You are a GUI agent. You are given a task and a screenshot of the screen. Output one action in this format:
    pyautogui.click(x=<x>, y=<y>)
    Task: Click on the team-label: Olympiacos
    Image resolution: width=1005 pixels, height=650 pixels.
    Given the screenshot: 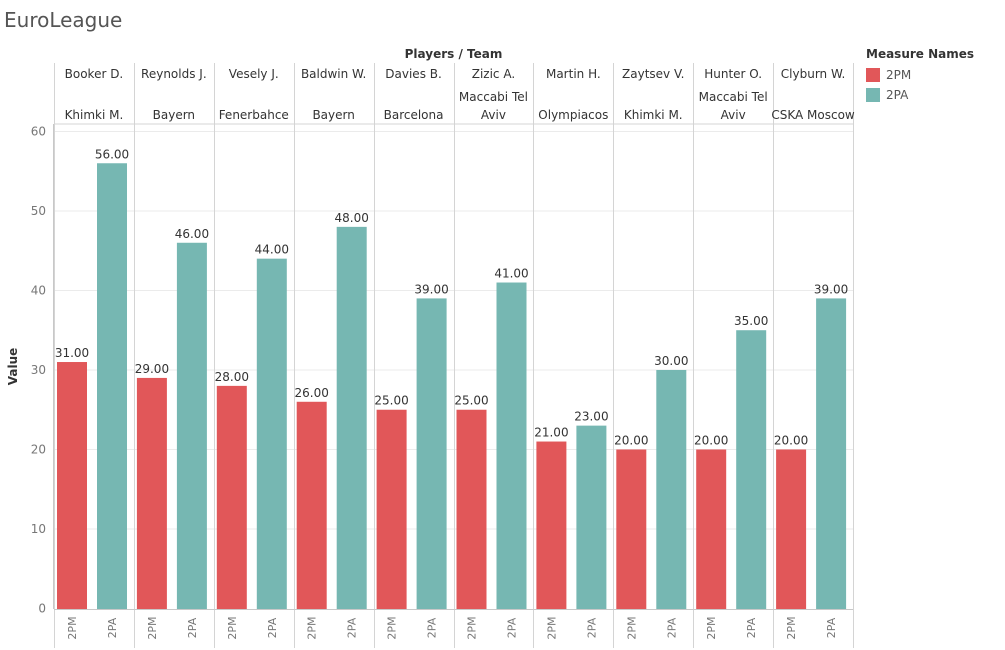 What is the action you would take?
    pyautogui.click(x=573, y=115)
    